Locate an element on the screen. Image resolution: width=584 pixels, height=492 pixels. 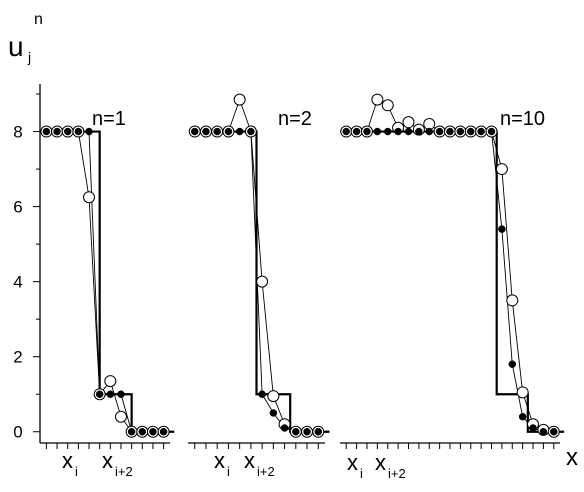
y-tick-label: 4 is located at coordinates (17, 282).